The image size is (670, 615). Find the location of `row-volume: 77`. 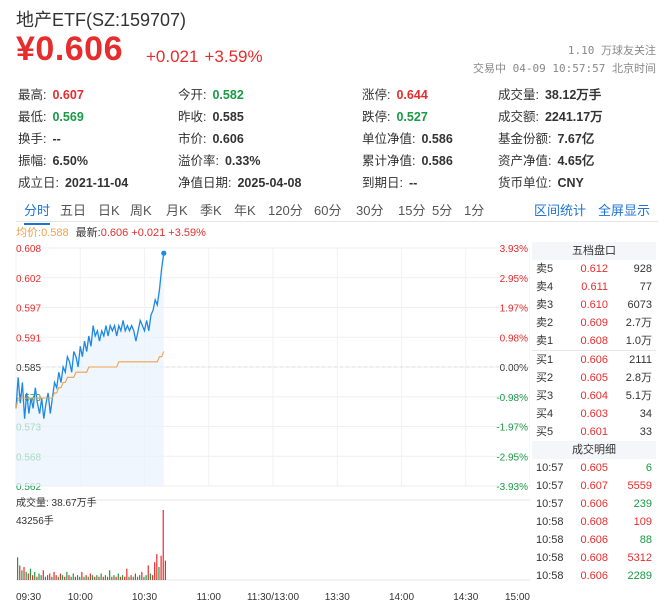

row-volume: 77 is located at coordinates (645, 287).